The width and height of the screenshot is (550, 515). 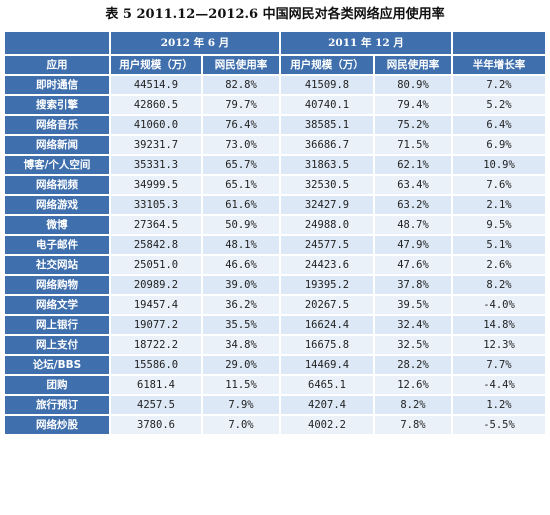 What do you see at coordinates (156, 305) in the screenshot?
I see `users-2012-cell: 19457.4` at bounding box center [156, 305].